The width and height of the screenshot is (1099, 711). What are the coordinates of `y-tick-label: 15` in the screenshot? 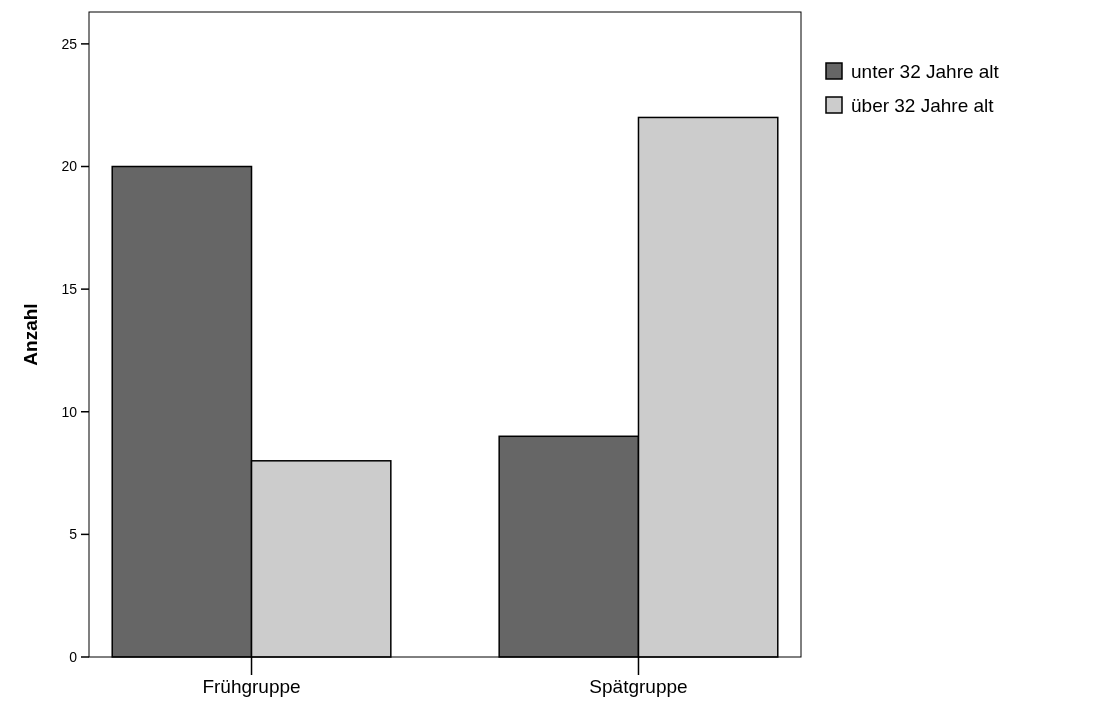 It's located at (69, 289).